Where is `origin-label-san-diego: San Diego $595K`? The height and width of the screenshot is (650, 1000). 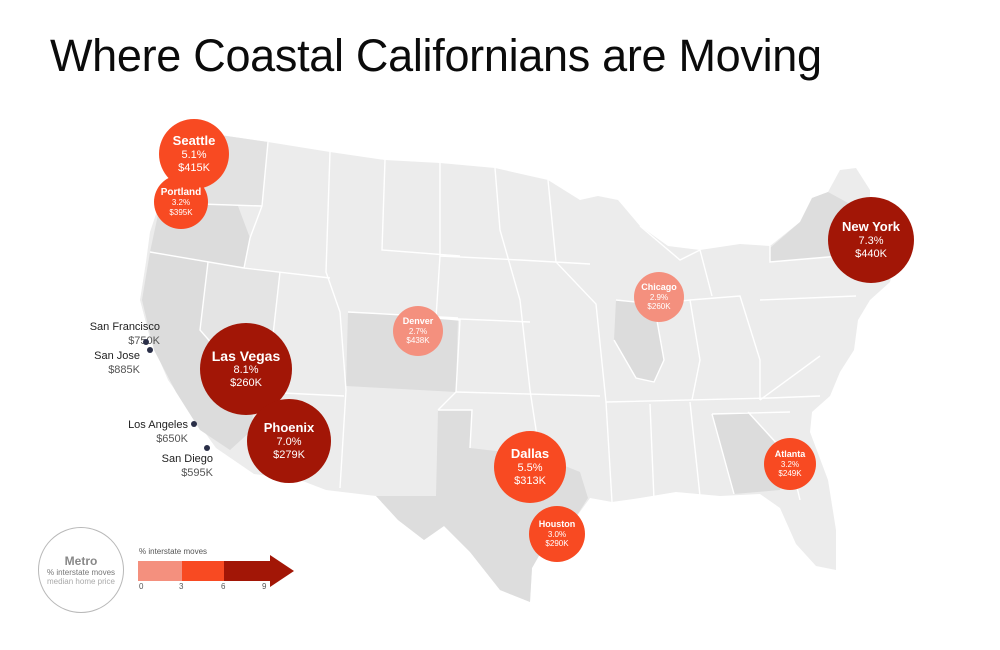 origin-label-san-diego: San Diego $595K is located at coordinates (187, 467).